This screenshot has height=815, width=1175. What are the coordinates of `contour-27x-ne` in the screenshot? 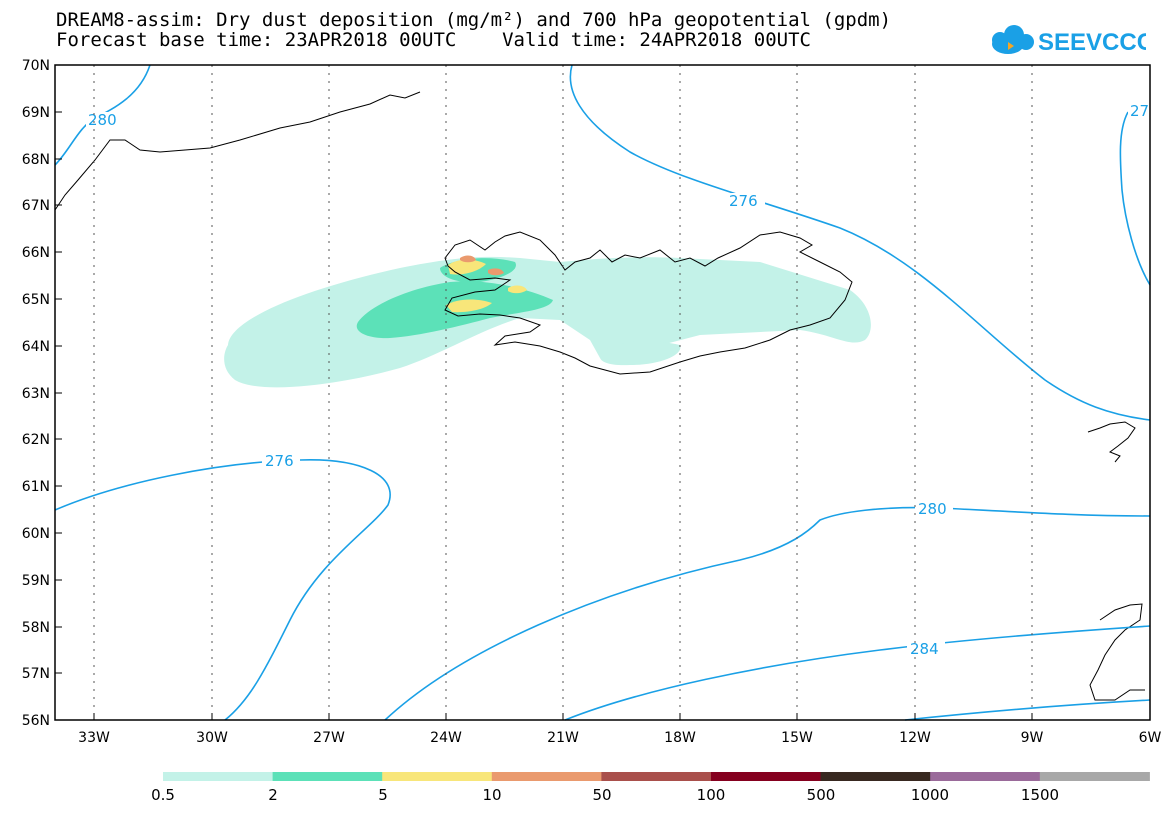 It's located at (1135, 198).